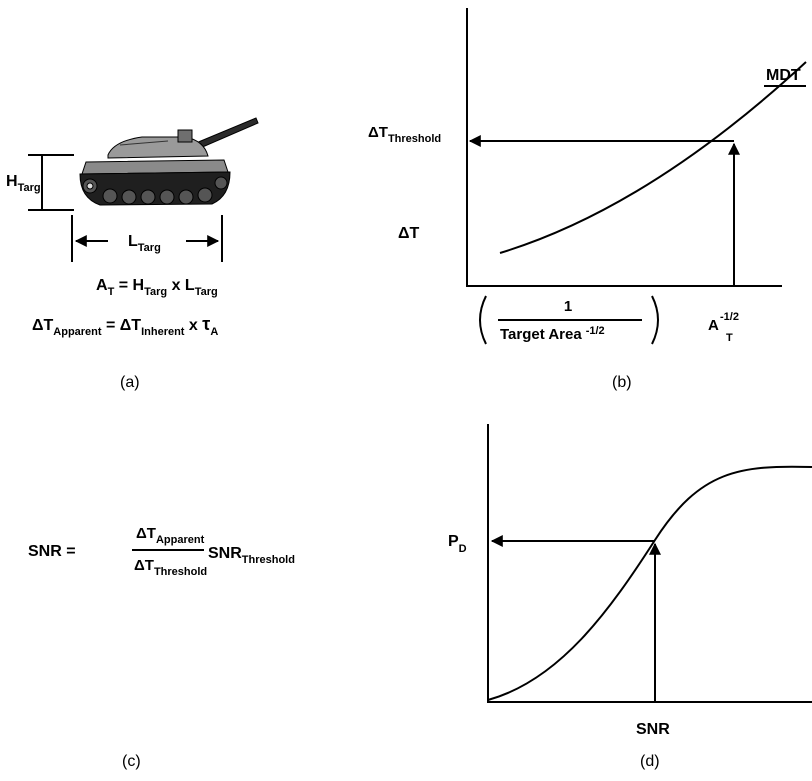  What do you see at coordinates (404, 134) in the screenshot?
I see `threshold-label: ΔTThreshold` at bounding box center [404, 134].